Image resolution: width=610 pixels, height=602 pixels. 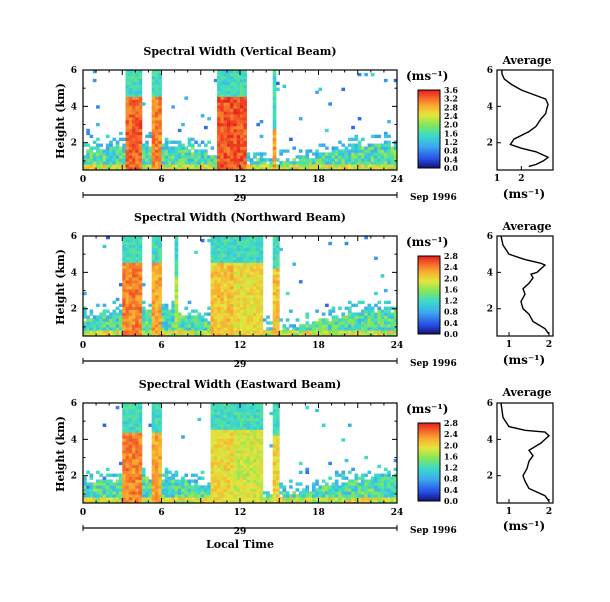 I want to click on y-tick-label: 4, so click(x=74, y=440).